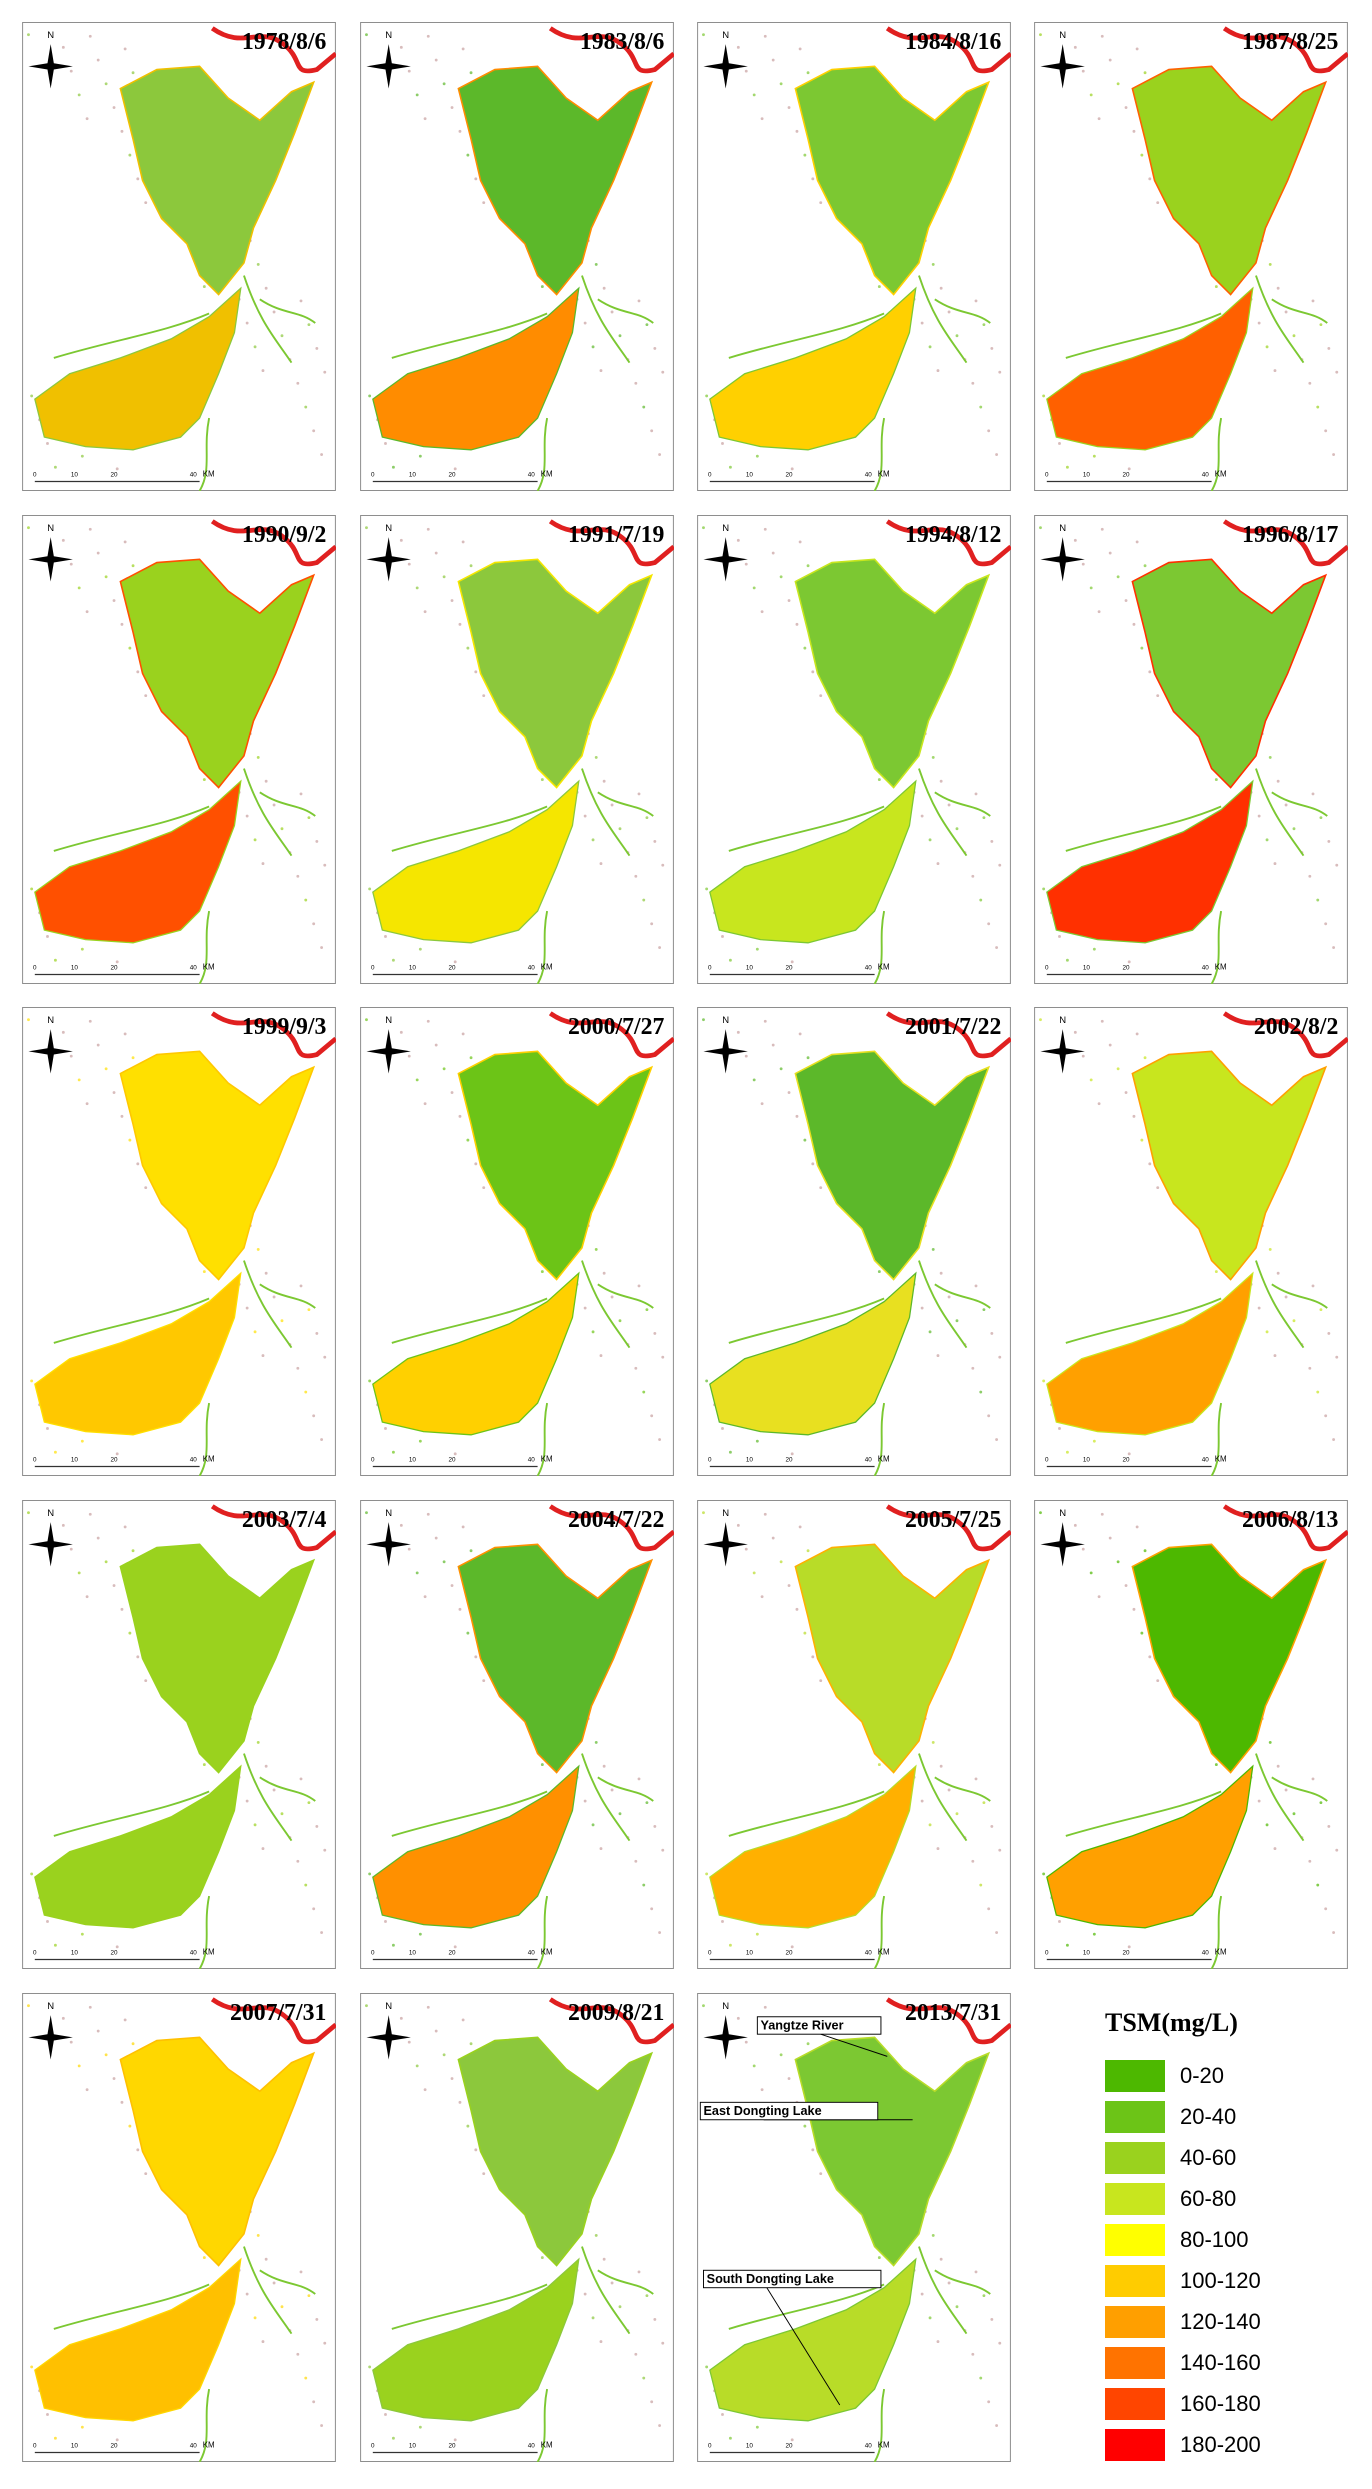 The height and width of the screenshot is (2489, 1372). Describe the element at coordinates (413, 1953) in the screenshot. I see `scale-label: 10` at that location.